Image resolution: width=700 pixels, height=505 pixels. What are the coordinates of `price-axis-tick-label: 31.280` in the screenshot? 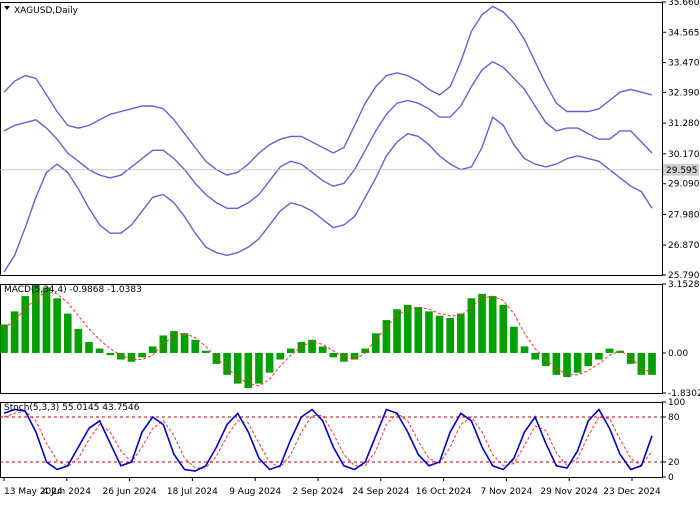 It's located at (684, 124).